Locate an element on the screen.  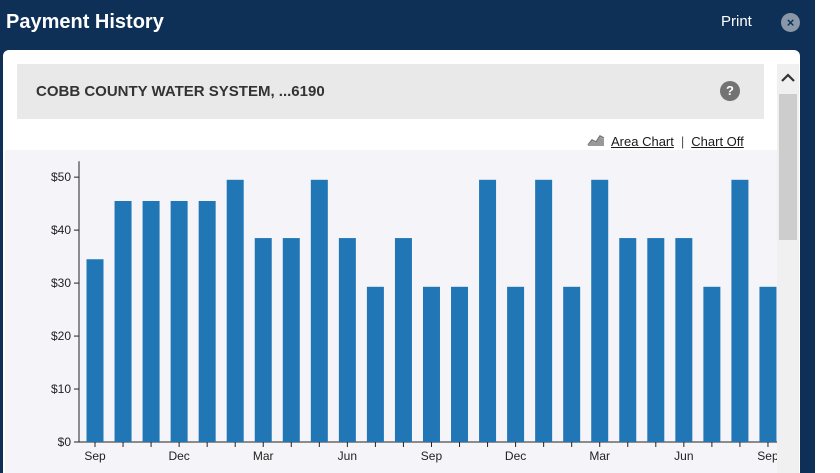
y-tick-label: $10 is located at coordinates (61, 389).